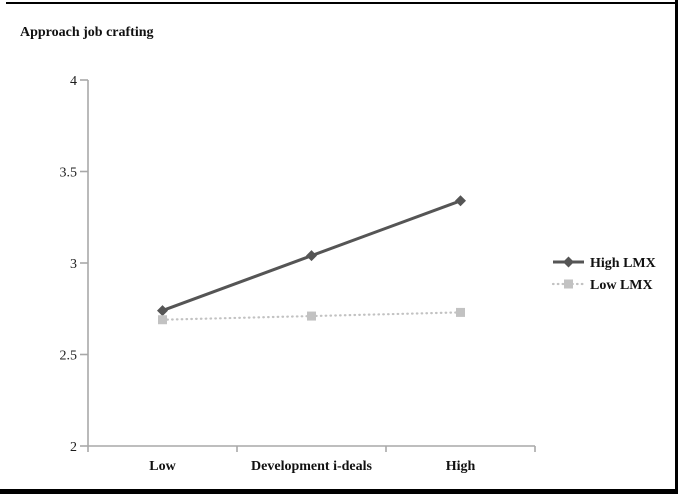 The width and height of the screenshot is (678, 497). What do you see at coordinates (73, 81) in the screenshot?
I see `y-tick-label: 4` at bounding box center [73, 81].